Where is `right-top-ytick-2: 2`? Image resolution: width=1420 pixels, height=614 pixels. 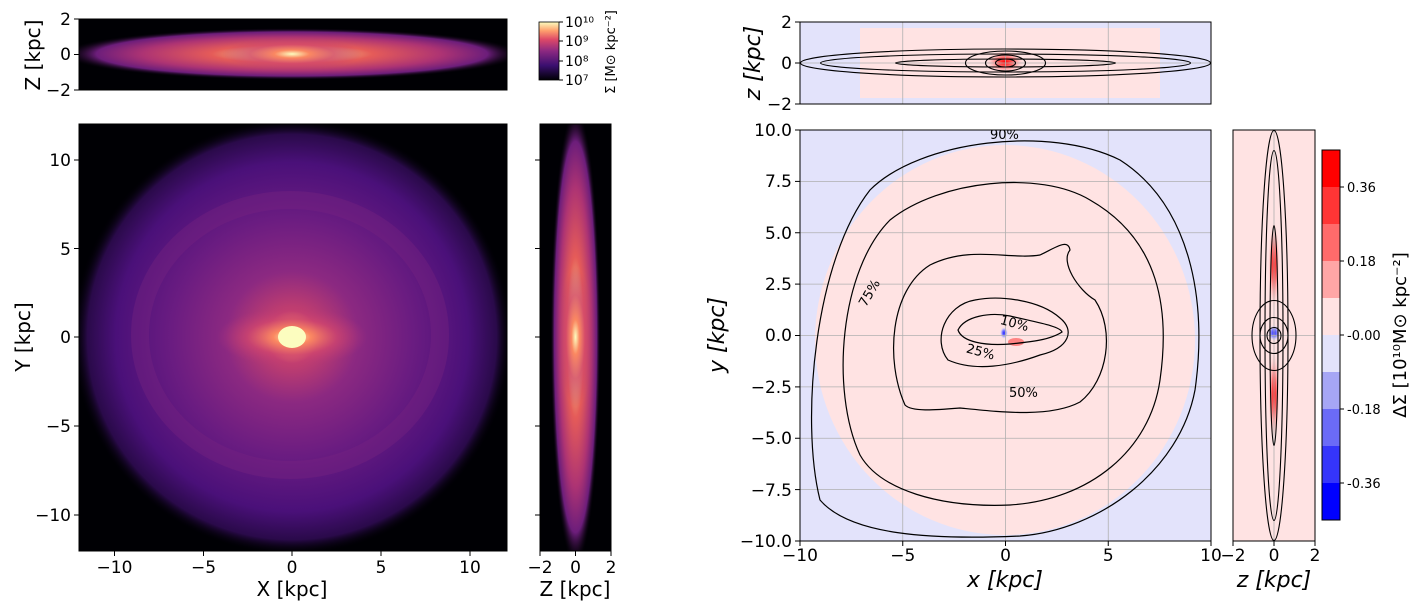 right-top-ytick-2: 2 is located at coordinates (786, 23).